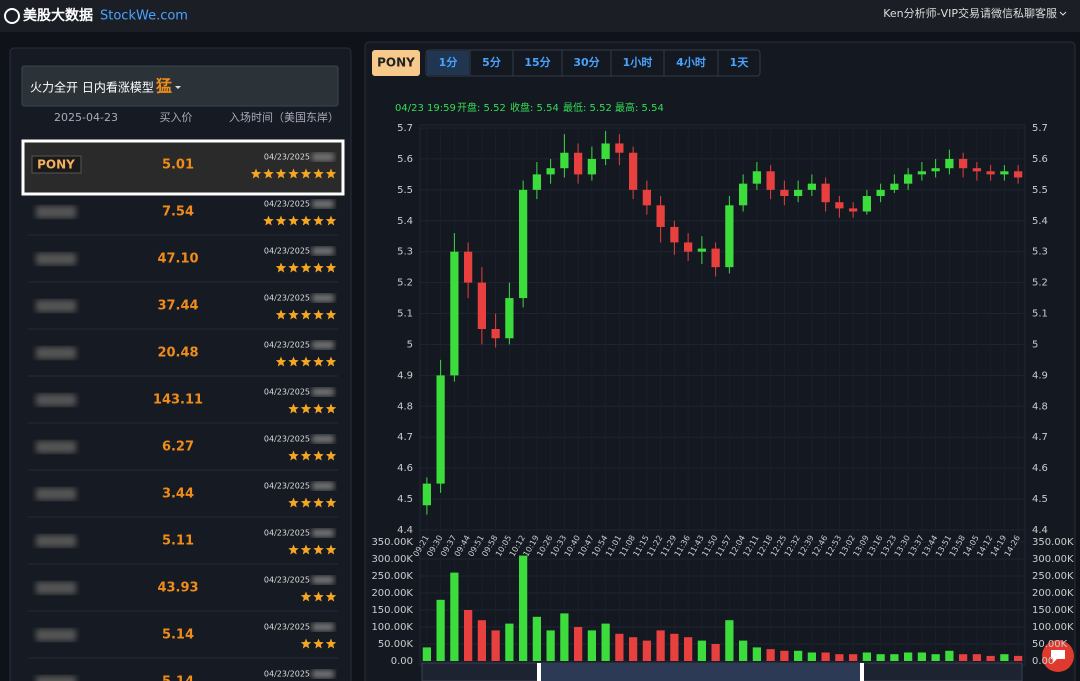 This screenshot has width=1080, height=681. Describe the element at coordinates (1040, 499) in the screenshot. I see `y-tick-label: 4.5` at that location.